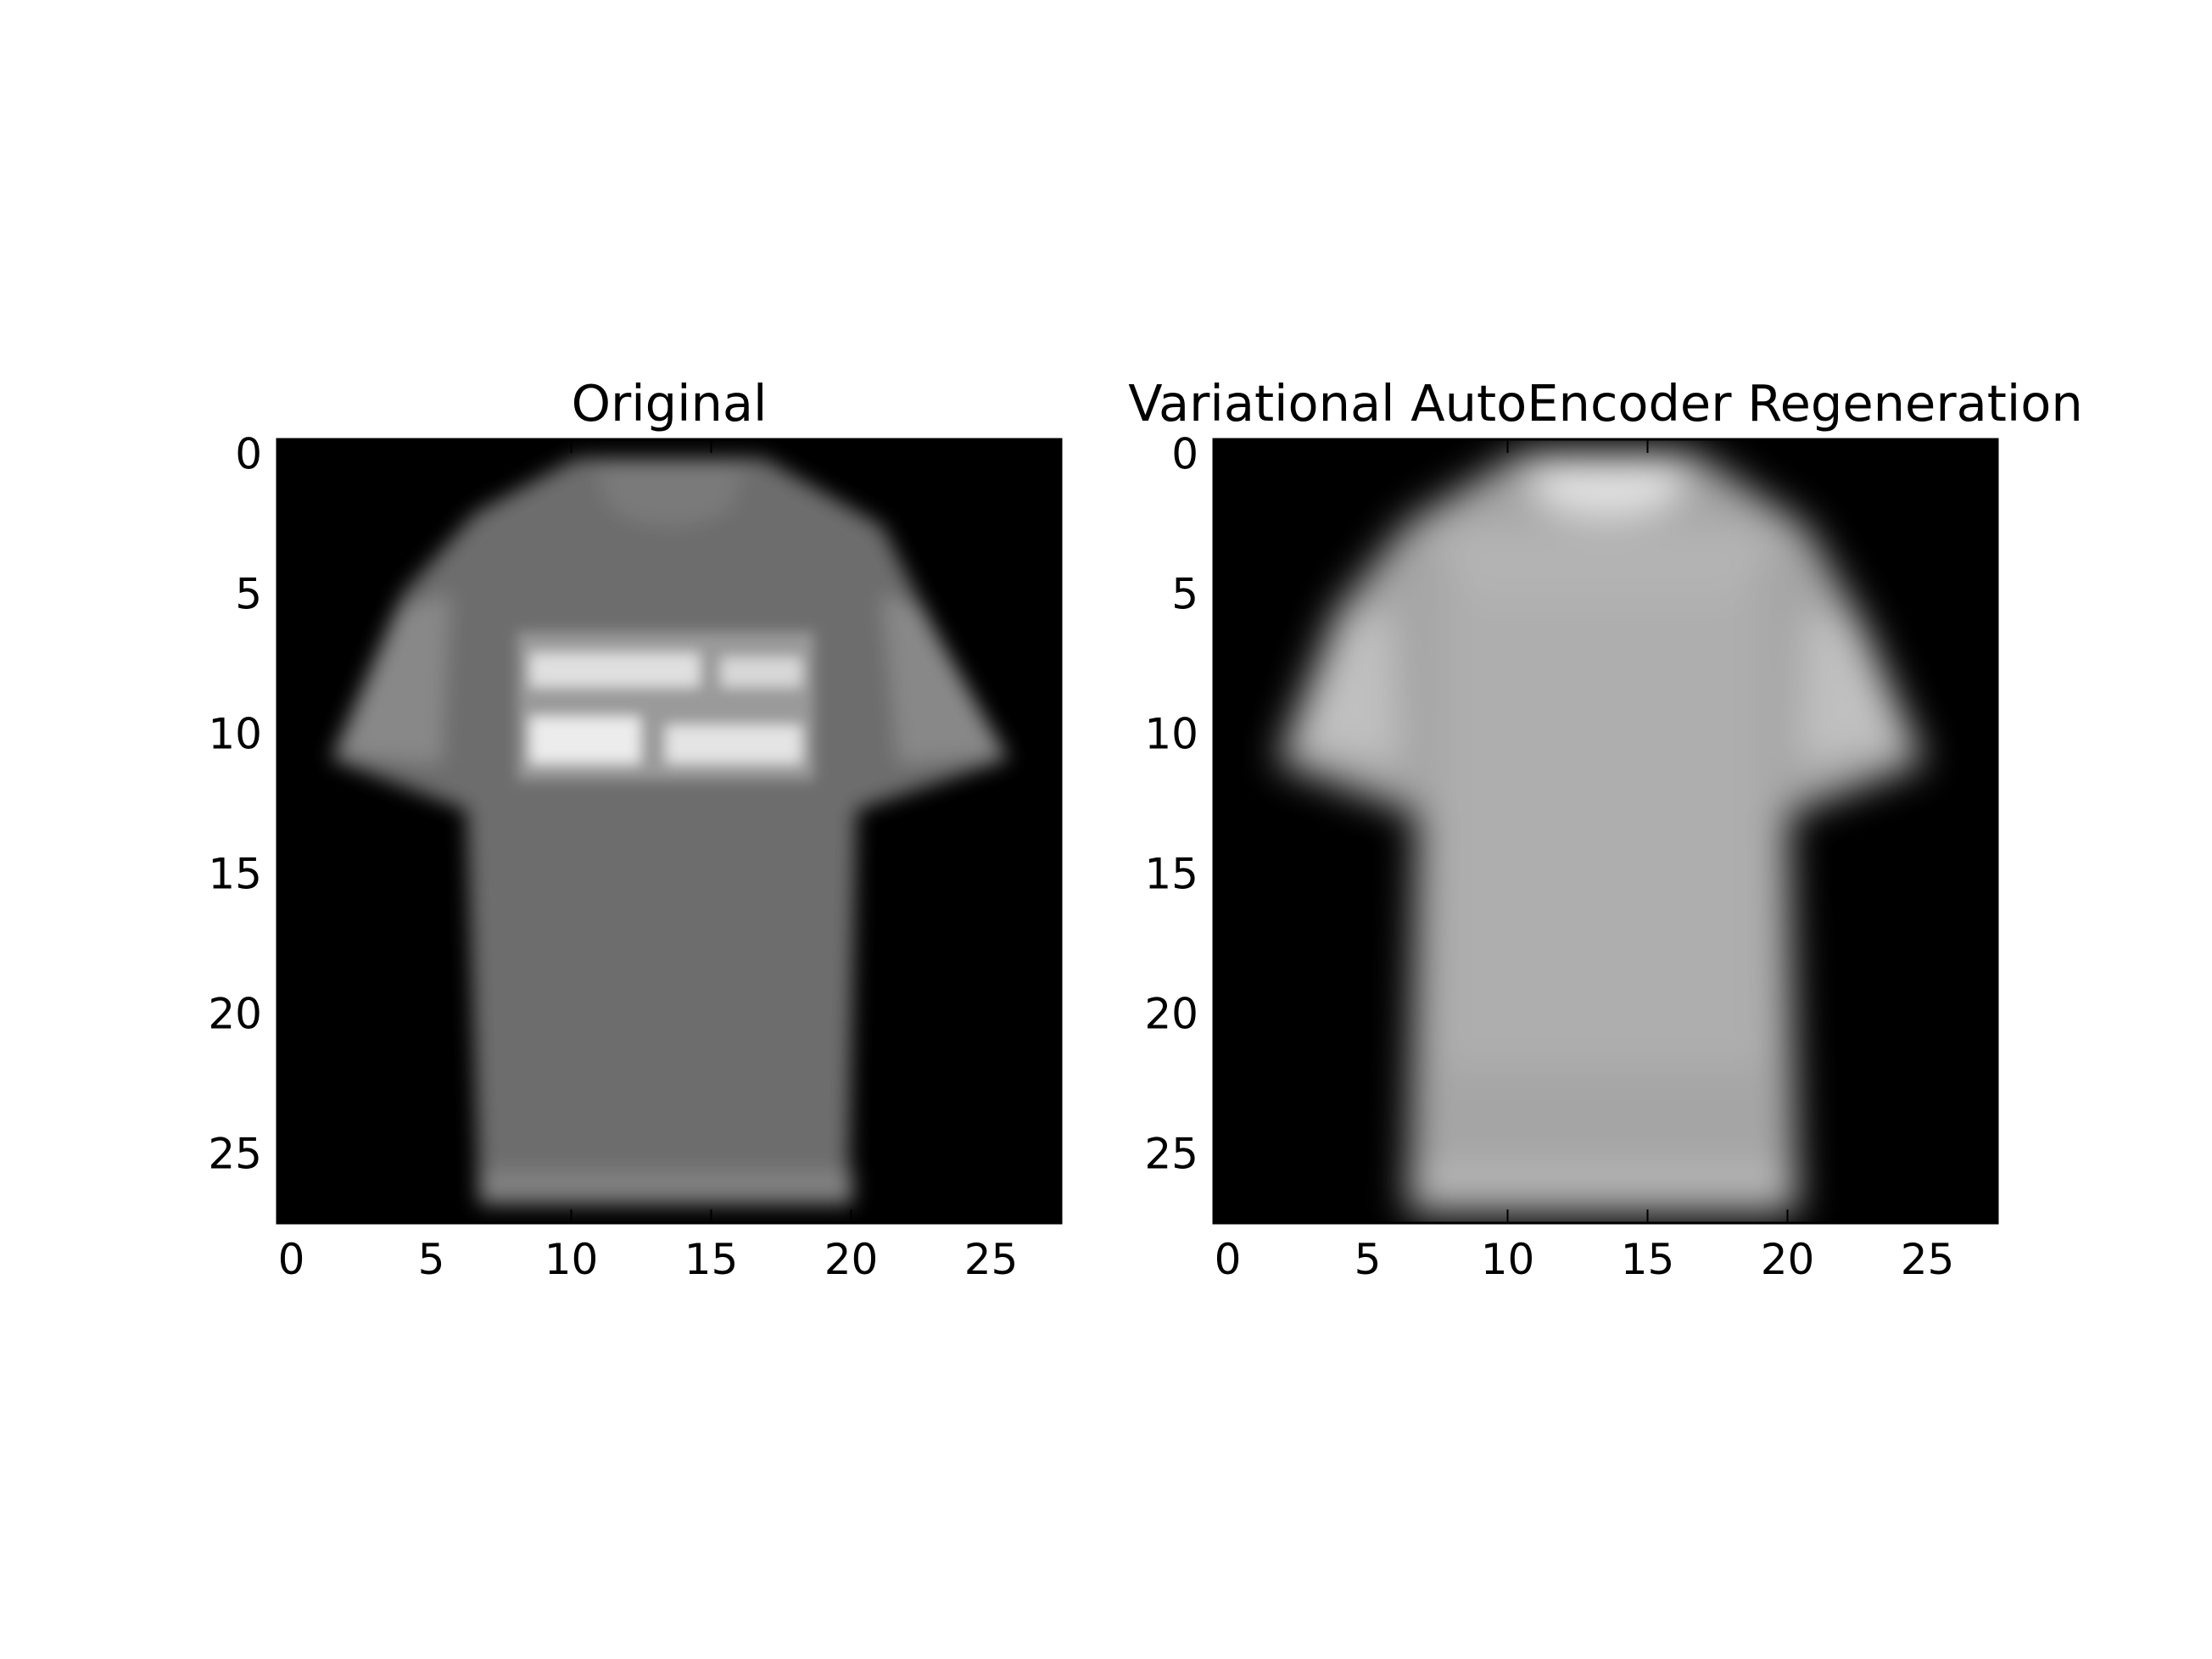  Describe the element at coordinates (1184, 454) in the screenshot. I see `regeneration-ytick-label: 0` at that location.